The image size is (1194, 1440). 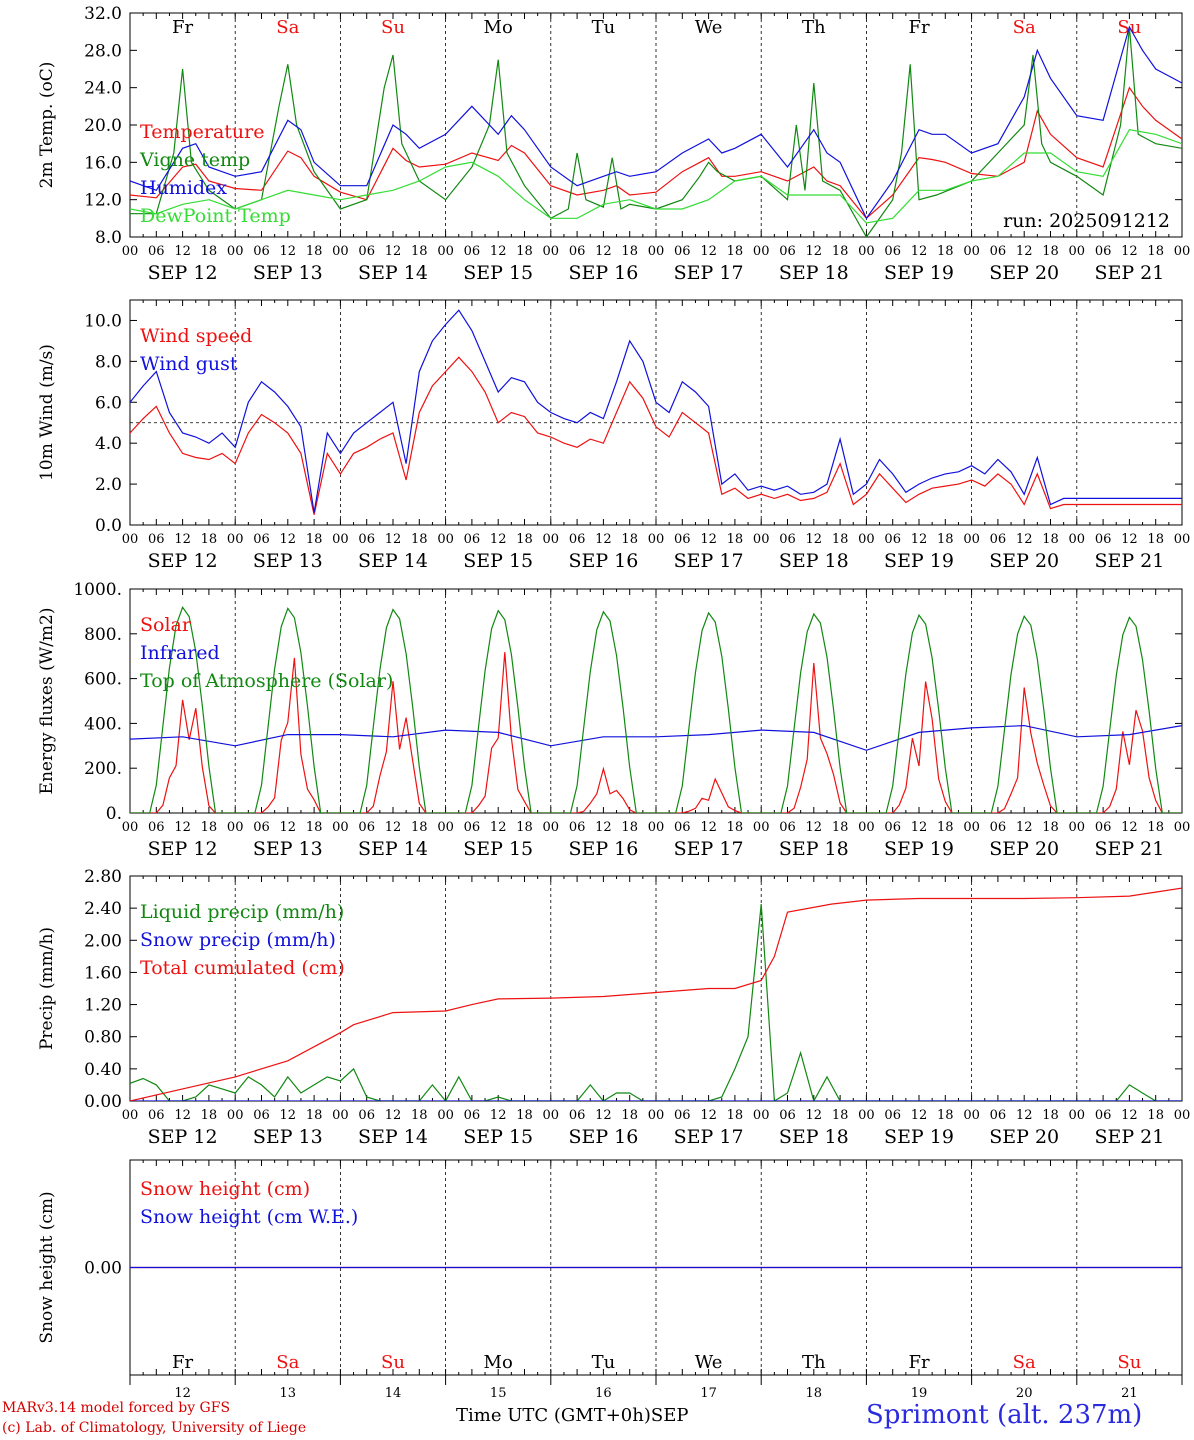 I want to click on date-label: SEP 21, so click(x=1129, y=273).